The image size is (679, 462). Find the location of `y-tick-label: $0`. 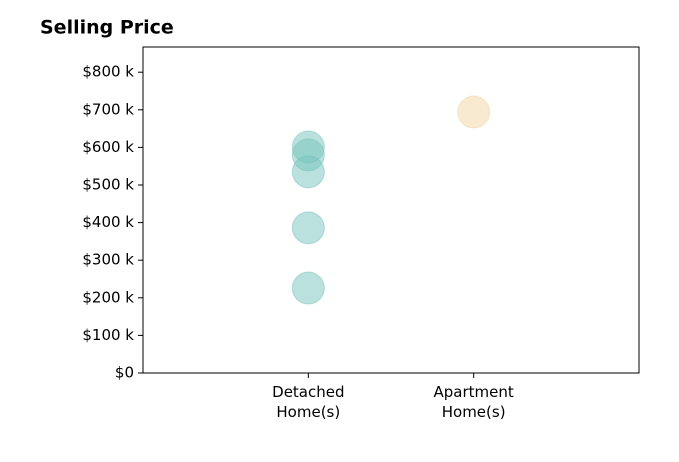

y-tick-label: $0 is located at coordinates (124, 373).